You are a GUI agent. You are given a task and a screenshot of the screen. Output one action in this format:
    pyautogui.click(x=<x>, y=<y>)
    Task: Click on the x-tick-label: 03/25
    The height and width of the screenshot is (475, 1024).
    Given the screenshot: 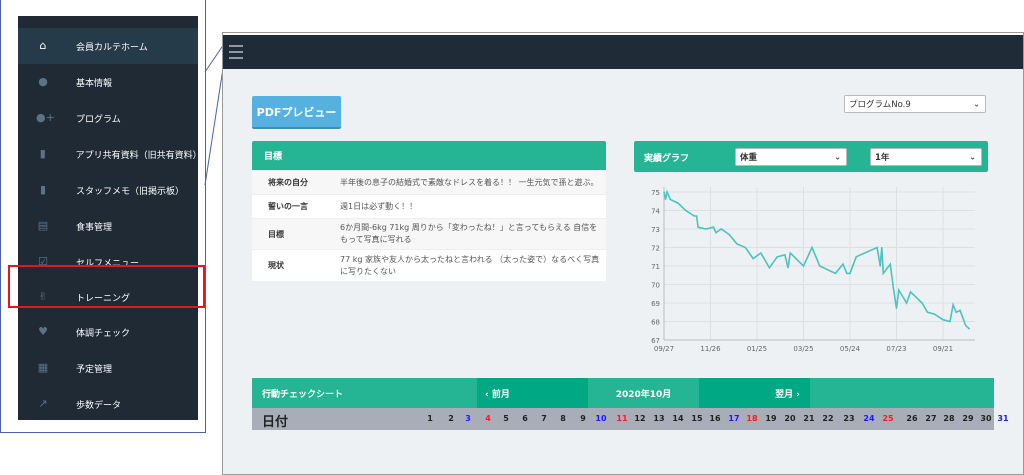 What is the action you would take?
    pyautogui.click(x=803, y=349)
    